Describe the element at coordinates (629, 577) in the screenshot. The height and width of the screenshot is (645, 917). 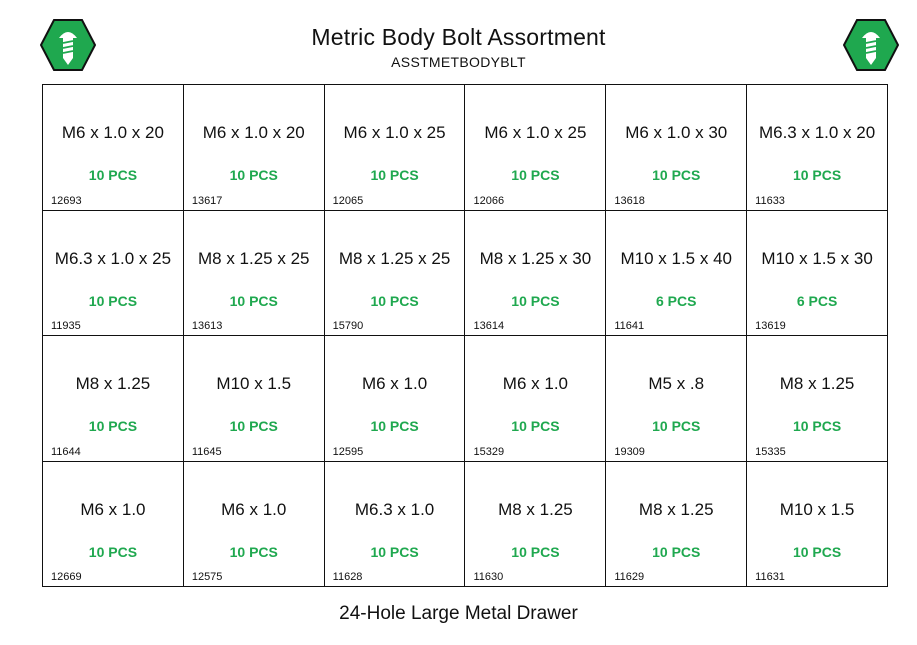
I see `part-number: 11629` at that location.